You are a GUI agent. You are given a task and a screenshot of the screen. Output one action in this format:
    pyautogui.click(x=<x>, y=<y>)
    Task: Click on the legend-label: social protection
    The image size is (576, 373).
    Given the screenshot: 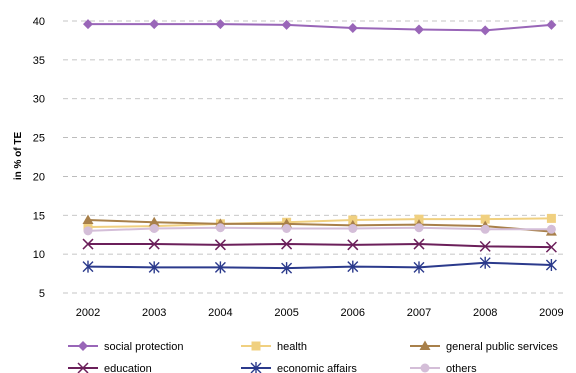 What is the action you would take?
    pyautogui.click(x=144, y=347)
    